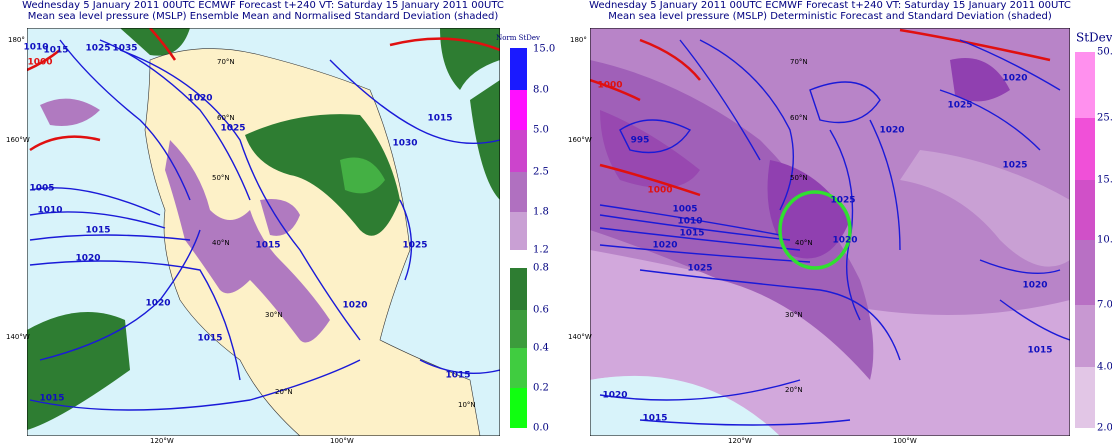 This screenshot has width=1112, height=445. What do you see at coordinates (404, 144) in the screenshot?
I see `contour-label: 1030` at bounding box center [404, 144].